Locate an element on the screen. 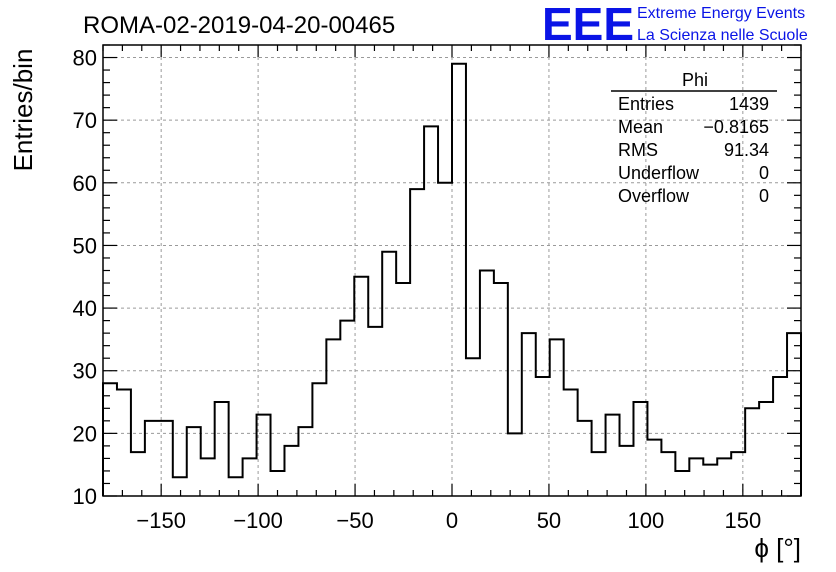 The height and width of the screenshot is (572, 836). stats-title: Phi is located at coordinates (695, 80).